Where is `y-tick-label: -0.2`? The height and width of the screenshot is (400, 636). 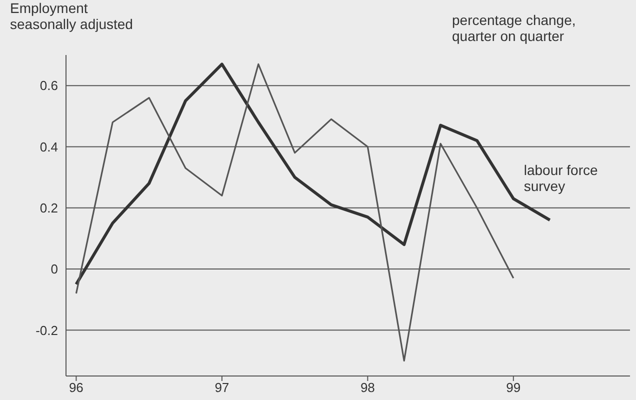
y-tick-label: -0.2 is located at coordinates (47, 330).